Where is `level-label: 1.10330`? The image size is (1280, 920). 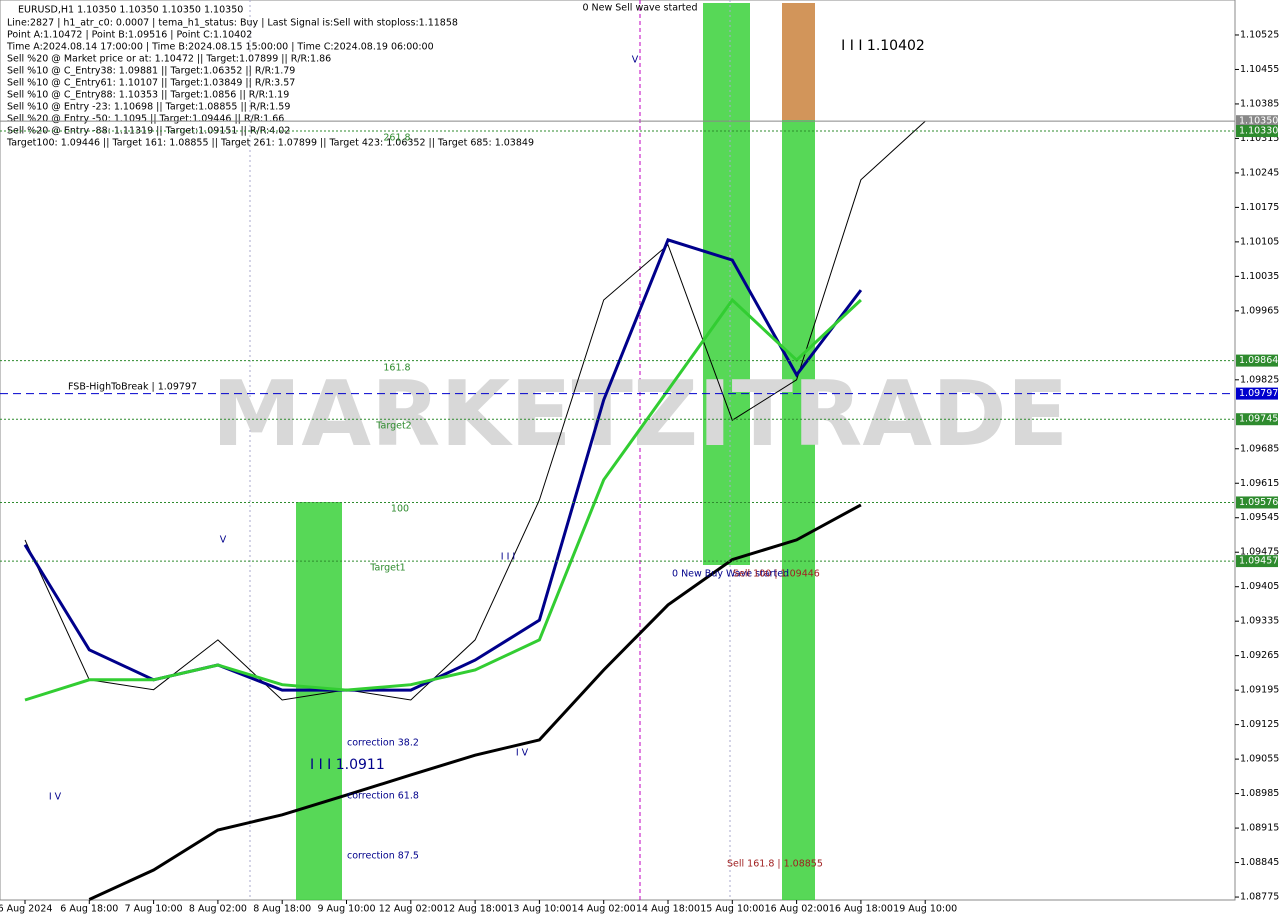
level-label: 1.10330 is located at coordinates (1258, 131).